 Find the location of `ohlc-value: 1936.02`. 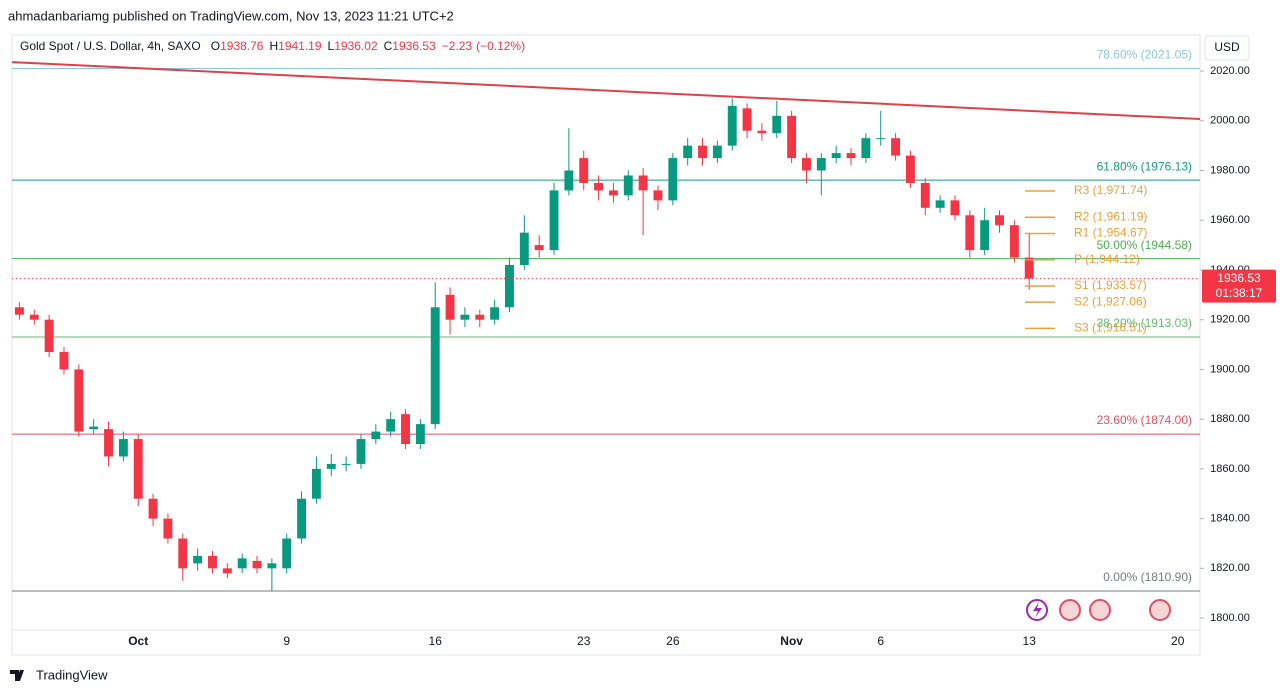

ohlc-value: 1936.02 is located at coordinates (356, 46).